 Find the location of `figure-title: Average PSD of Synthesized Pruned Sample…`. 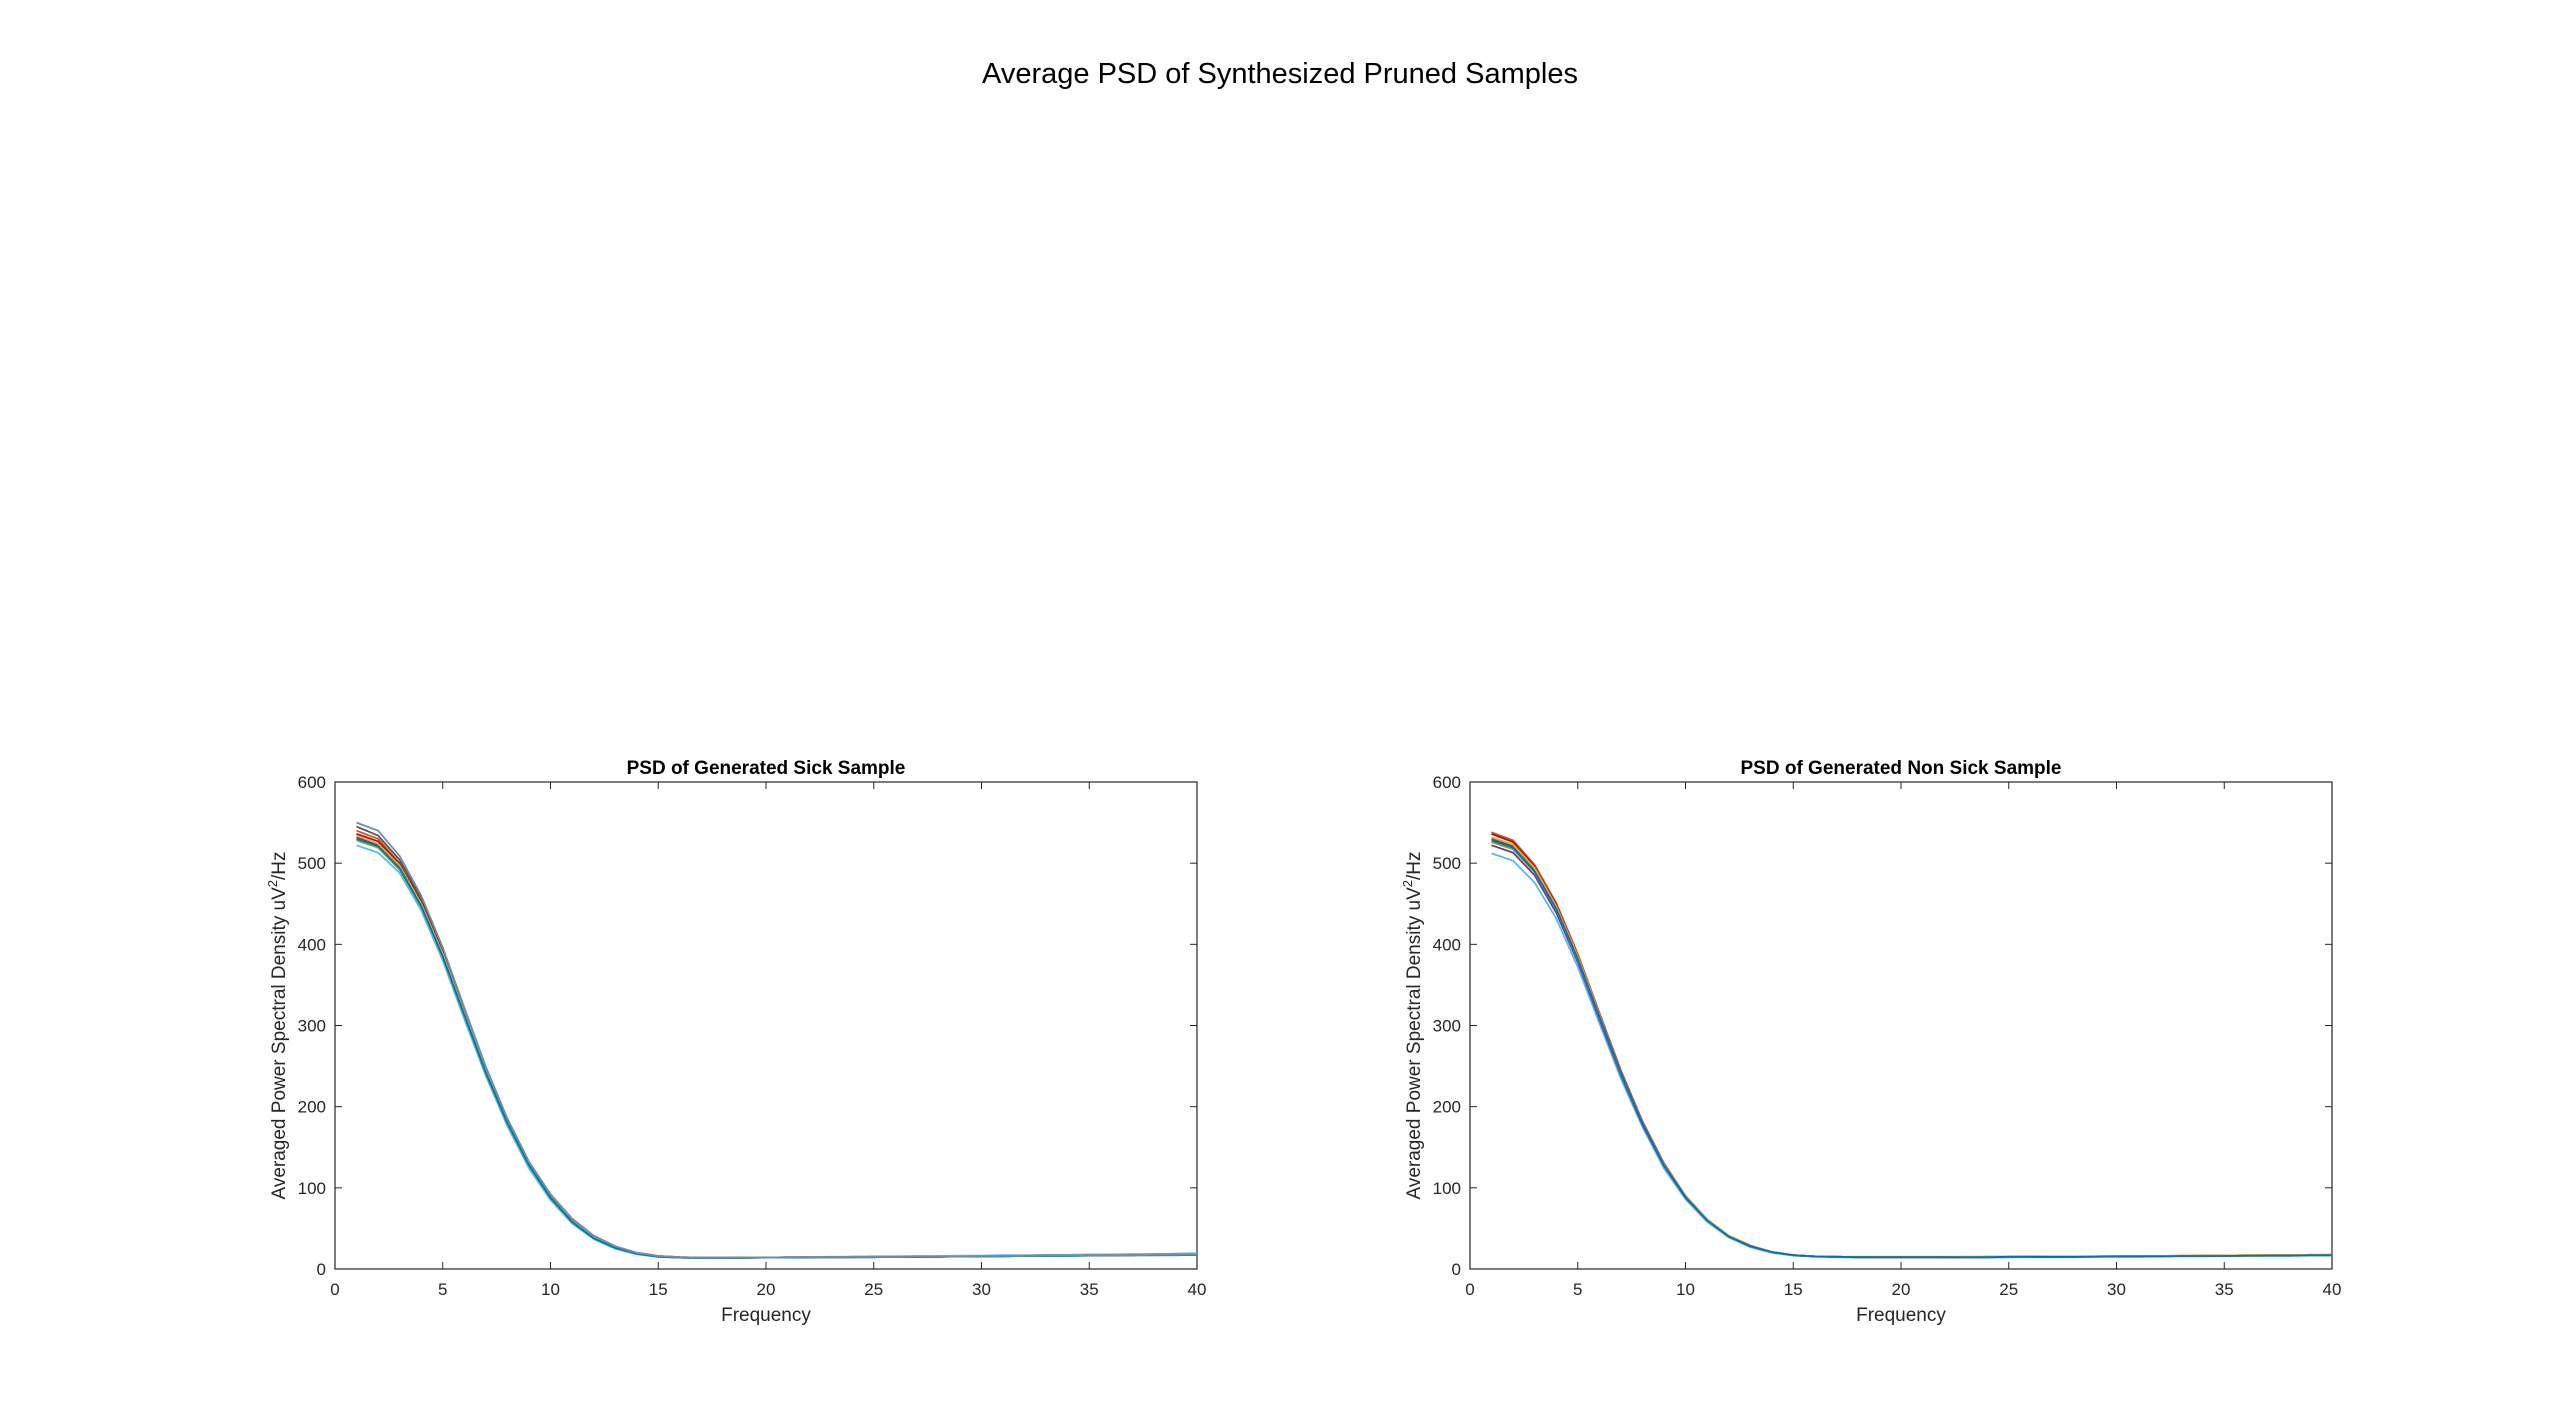

figure-title: Average PSD of Synthesized Pruned Sample… is located at coordinates (1280, 74).